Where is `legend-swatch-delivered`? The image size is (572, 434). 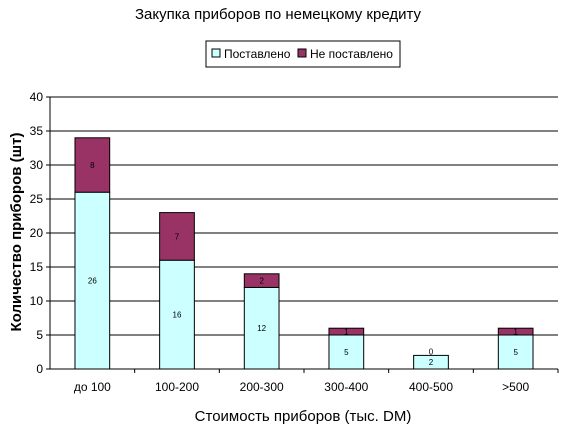 legend-swatch-delivered is located at coordinates (216, 53).